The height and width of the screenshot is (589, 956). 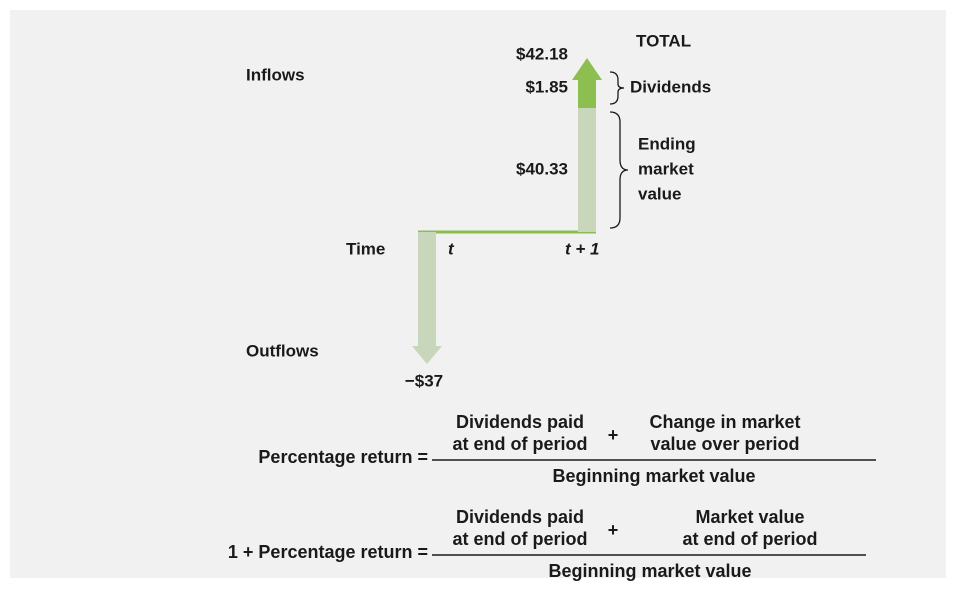 What do you see at coordinates (451, 248) in the screenshot?
I see `t-label: t` at bounding box center [451, 248].